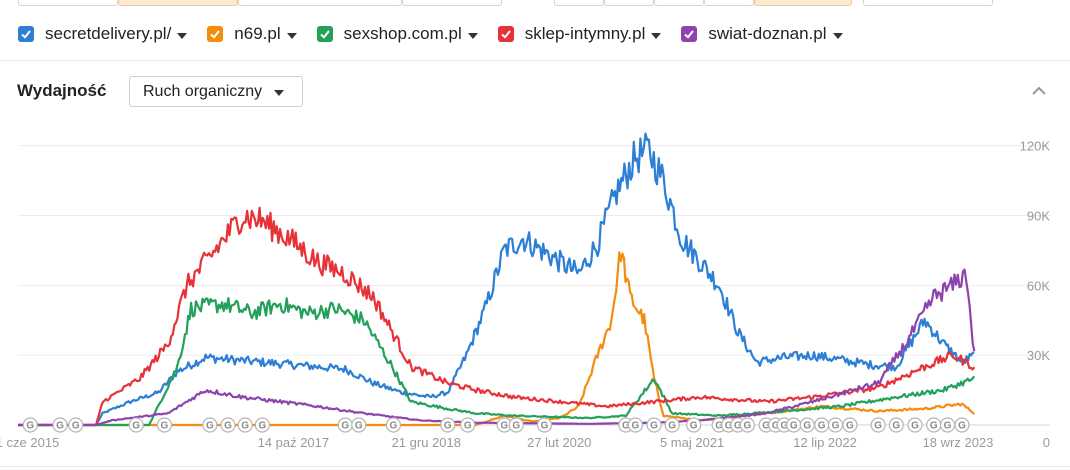 The width and height of the screenshot is (1070, 470). I want to click on section-divider, so click(535, 60).